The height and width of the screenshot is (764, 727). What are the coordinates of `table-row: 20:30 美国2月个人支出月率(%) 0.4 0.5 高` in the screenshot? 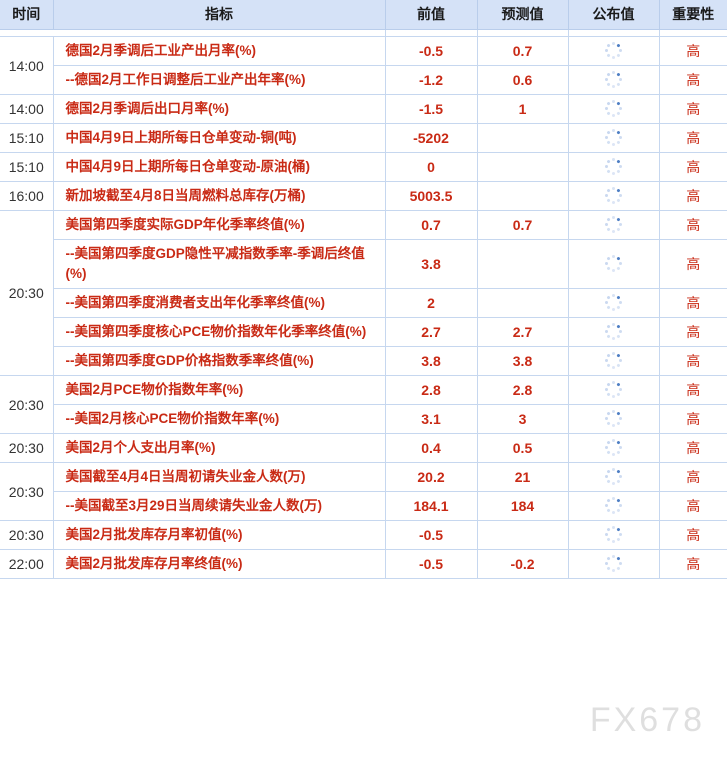 It's located at (363, 448).